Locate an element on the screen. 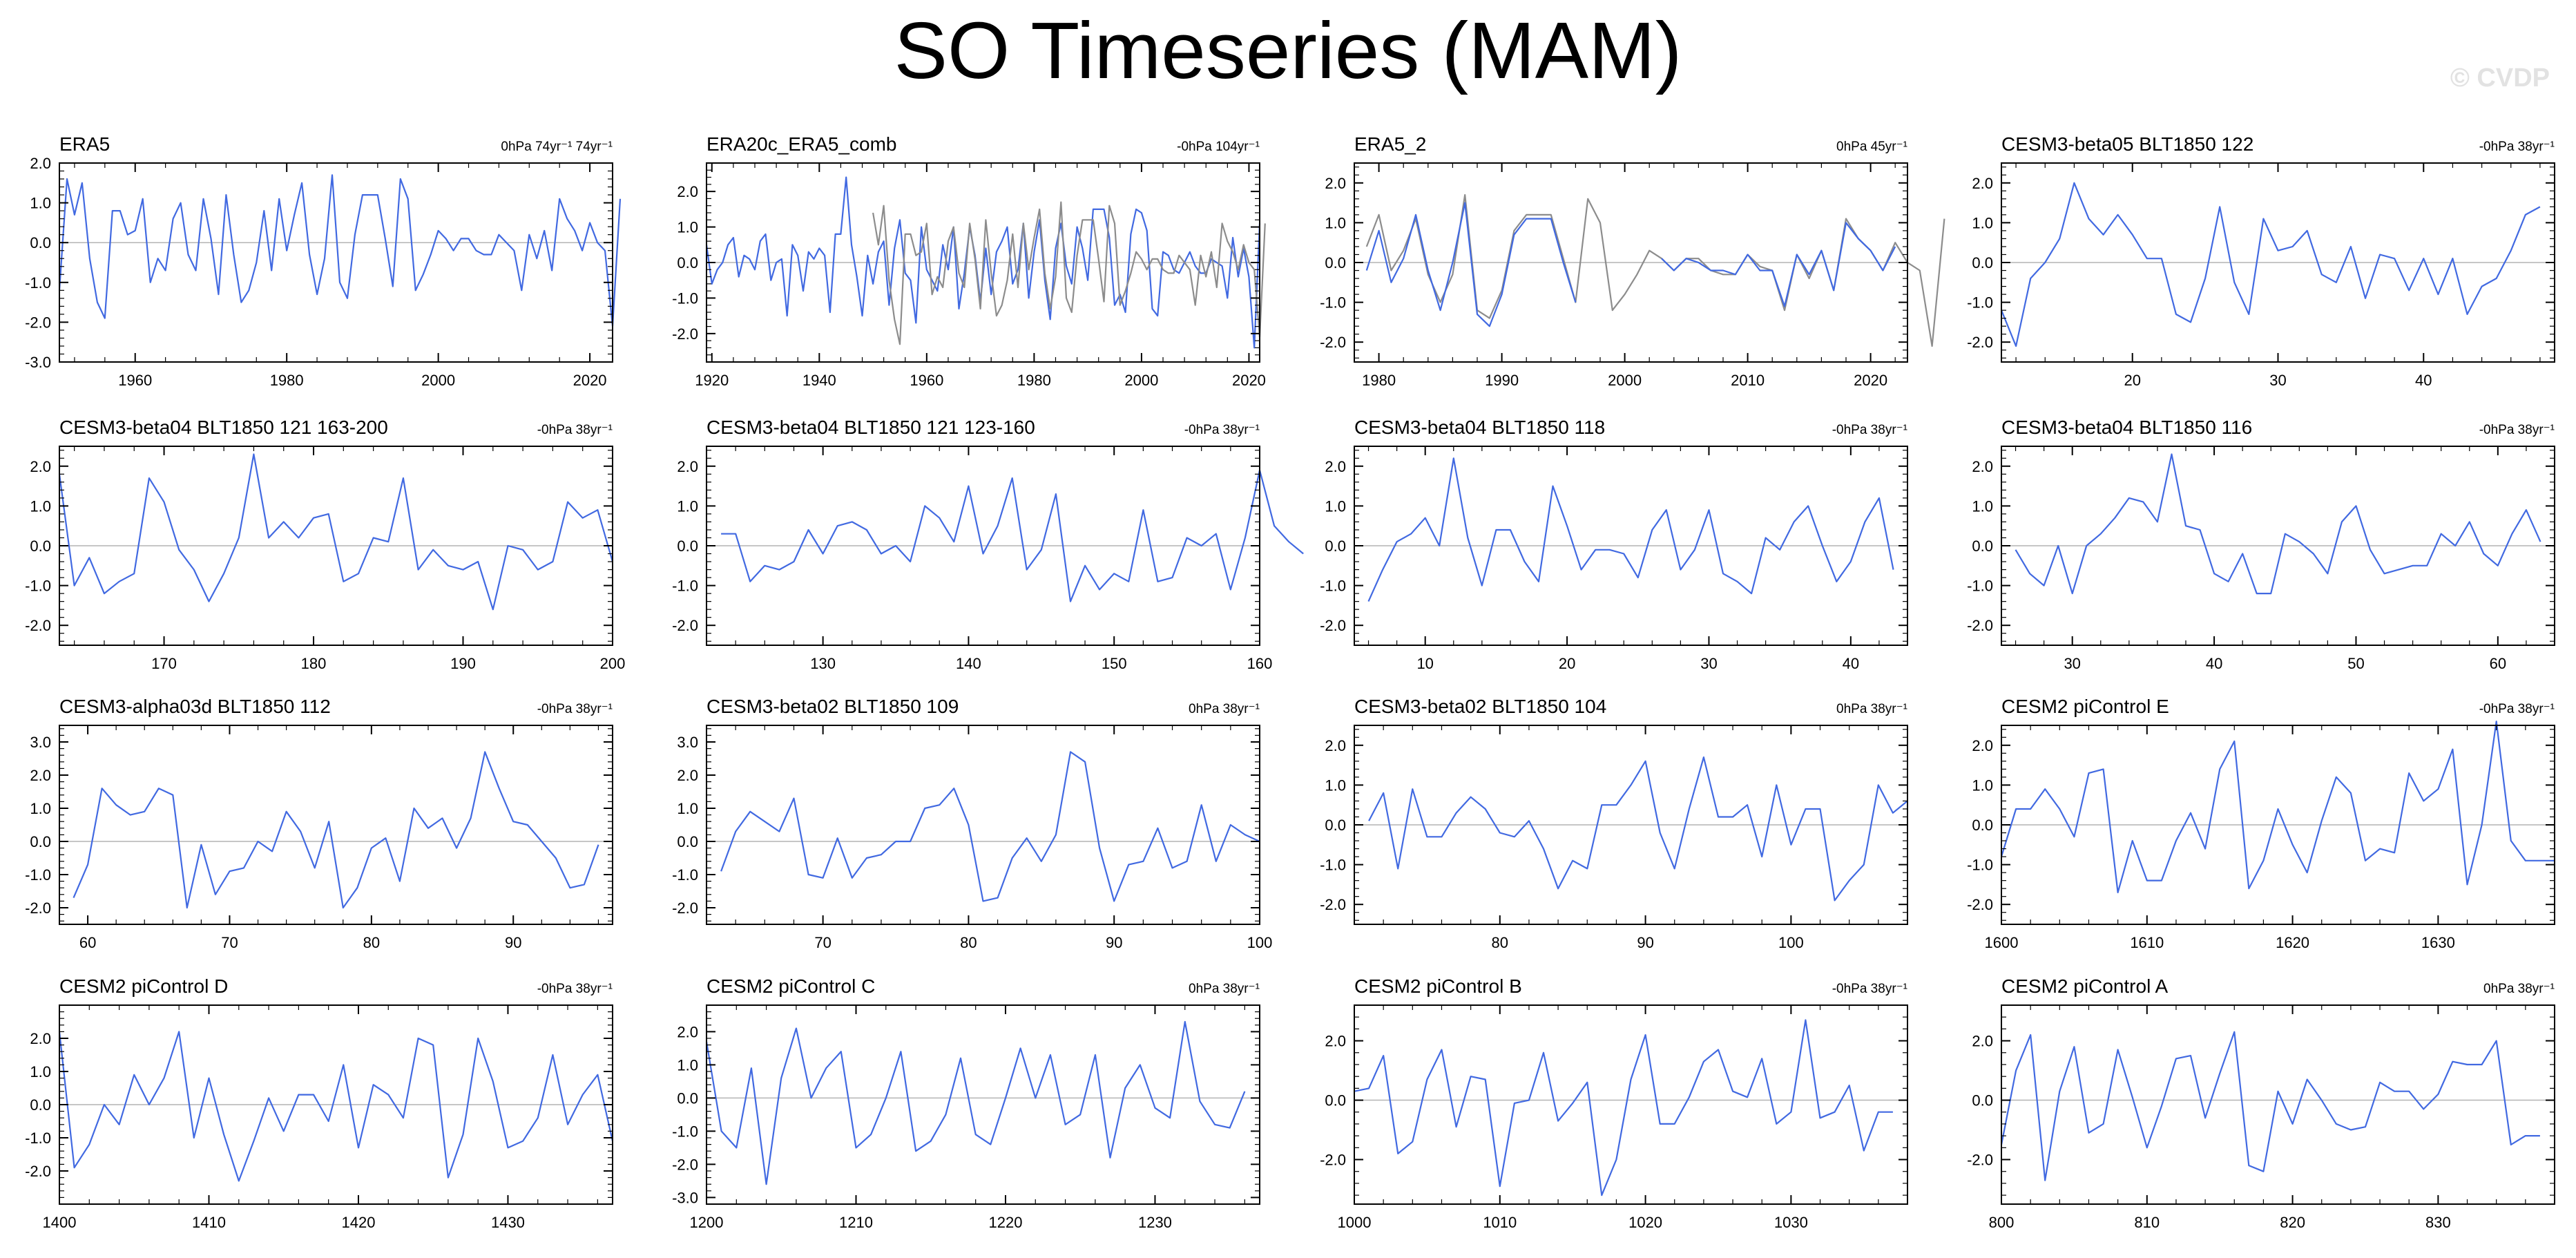  x-tick-label: 1430 is located at coordinates (508, 1222).